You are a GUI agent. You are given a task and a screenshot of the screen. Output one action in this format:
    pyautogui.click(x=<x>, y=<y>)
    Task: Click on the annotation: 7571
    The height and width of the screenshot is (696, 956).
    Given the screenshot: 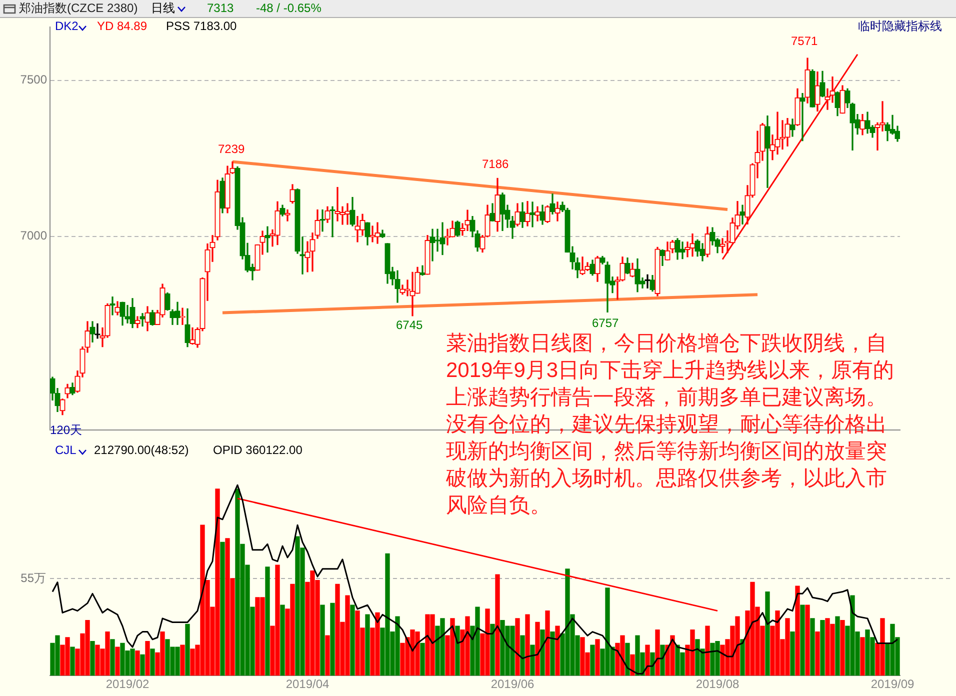 What is the action you would take?
    pyautogui.click(x=804, y=41)
    